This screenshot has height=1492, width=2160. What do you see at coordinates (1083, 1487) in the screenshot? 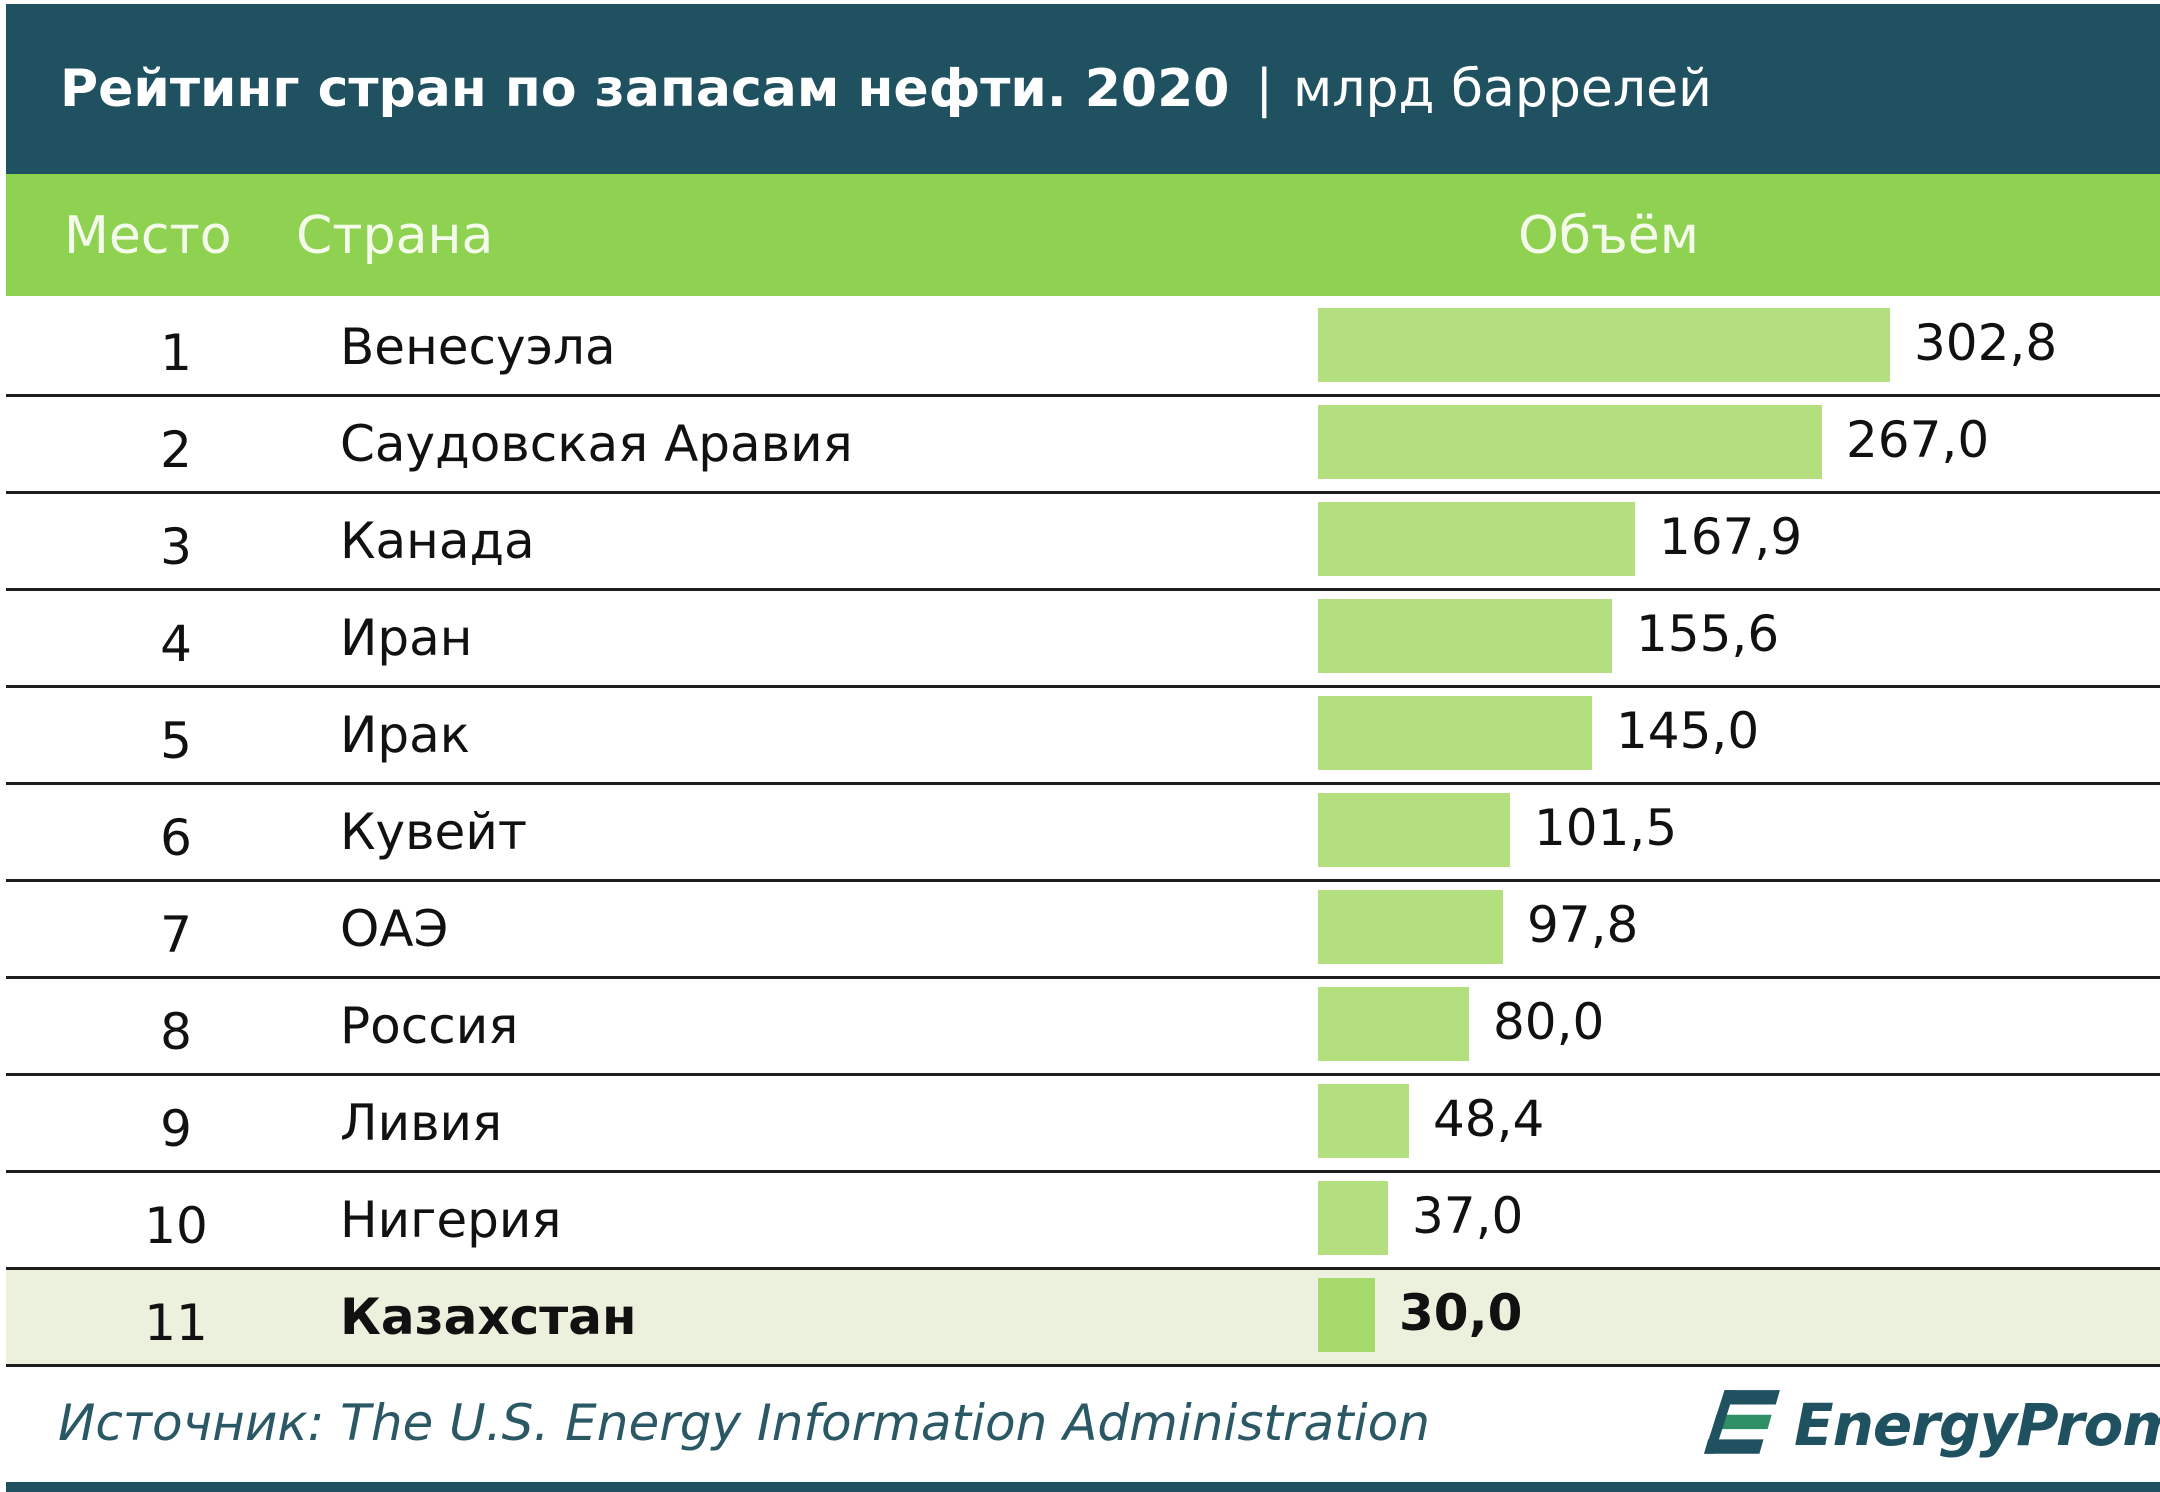
I see `bottom-rule` at bounding box center [1083, 1487].